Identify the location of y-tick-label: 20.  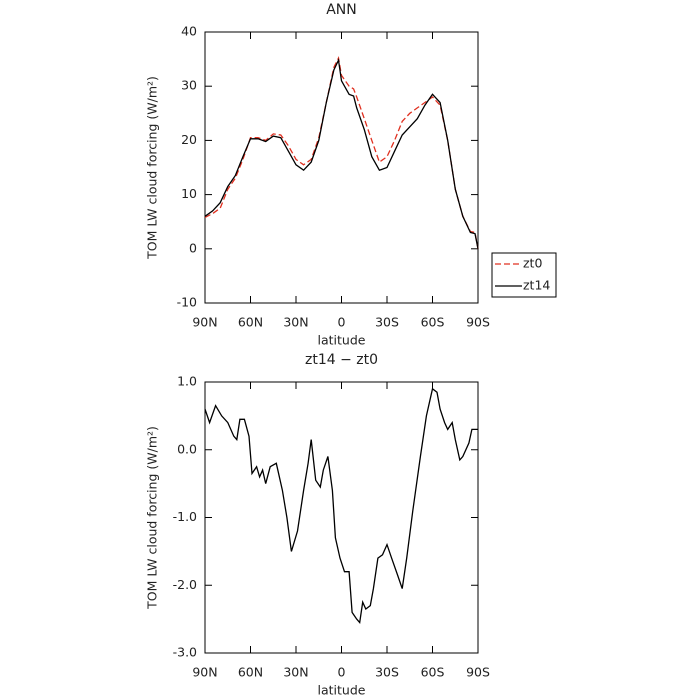
(189, 139).